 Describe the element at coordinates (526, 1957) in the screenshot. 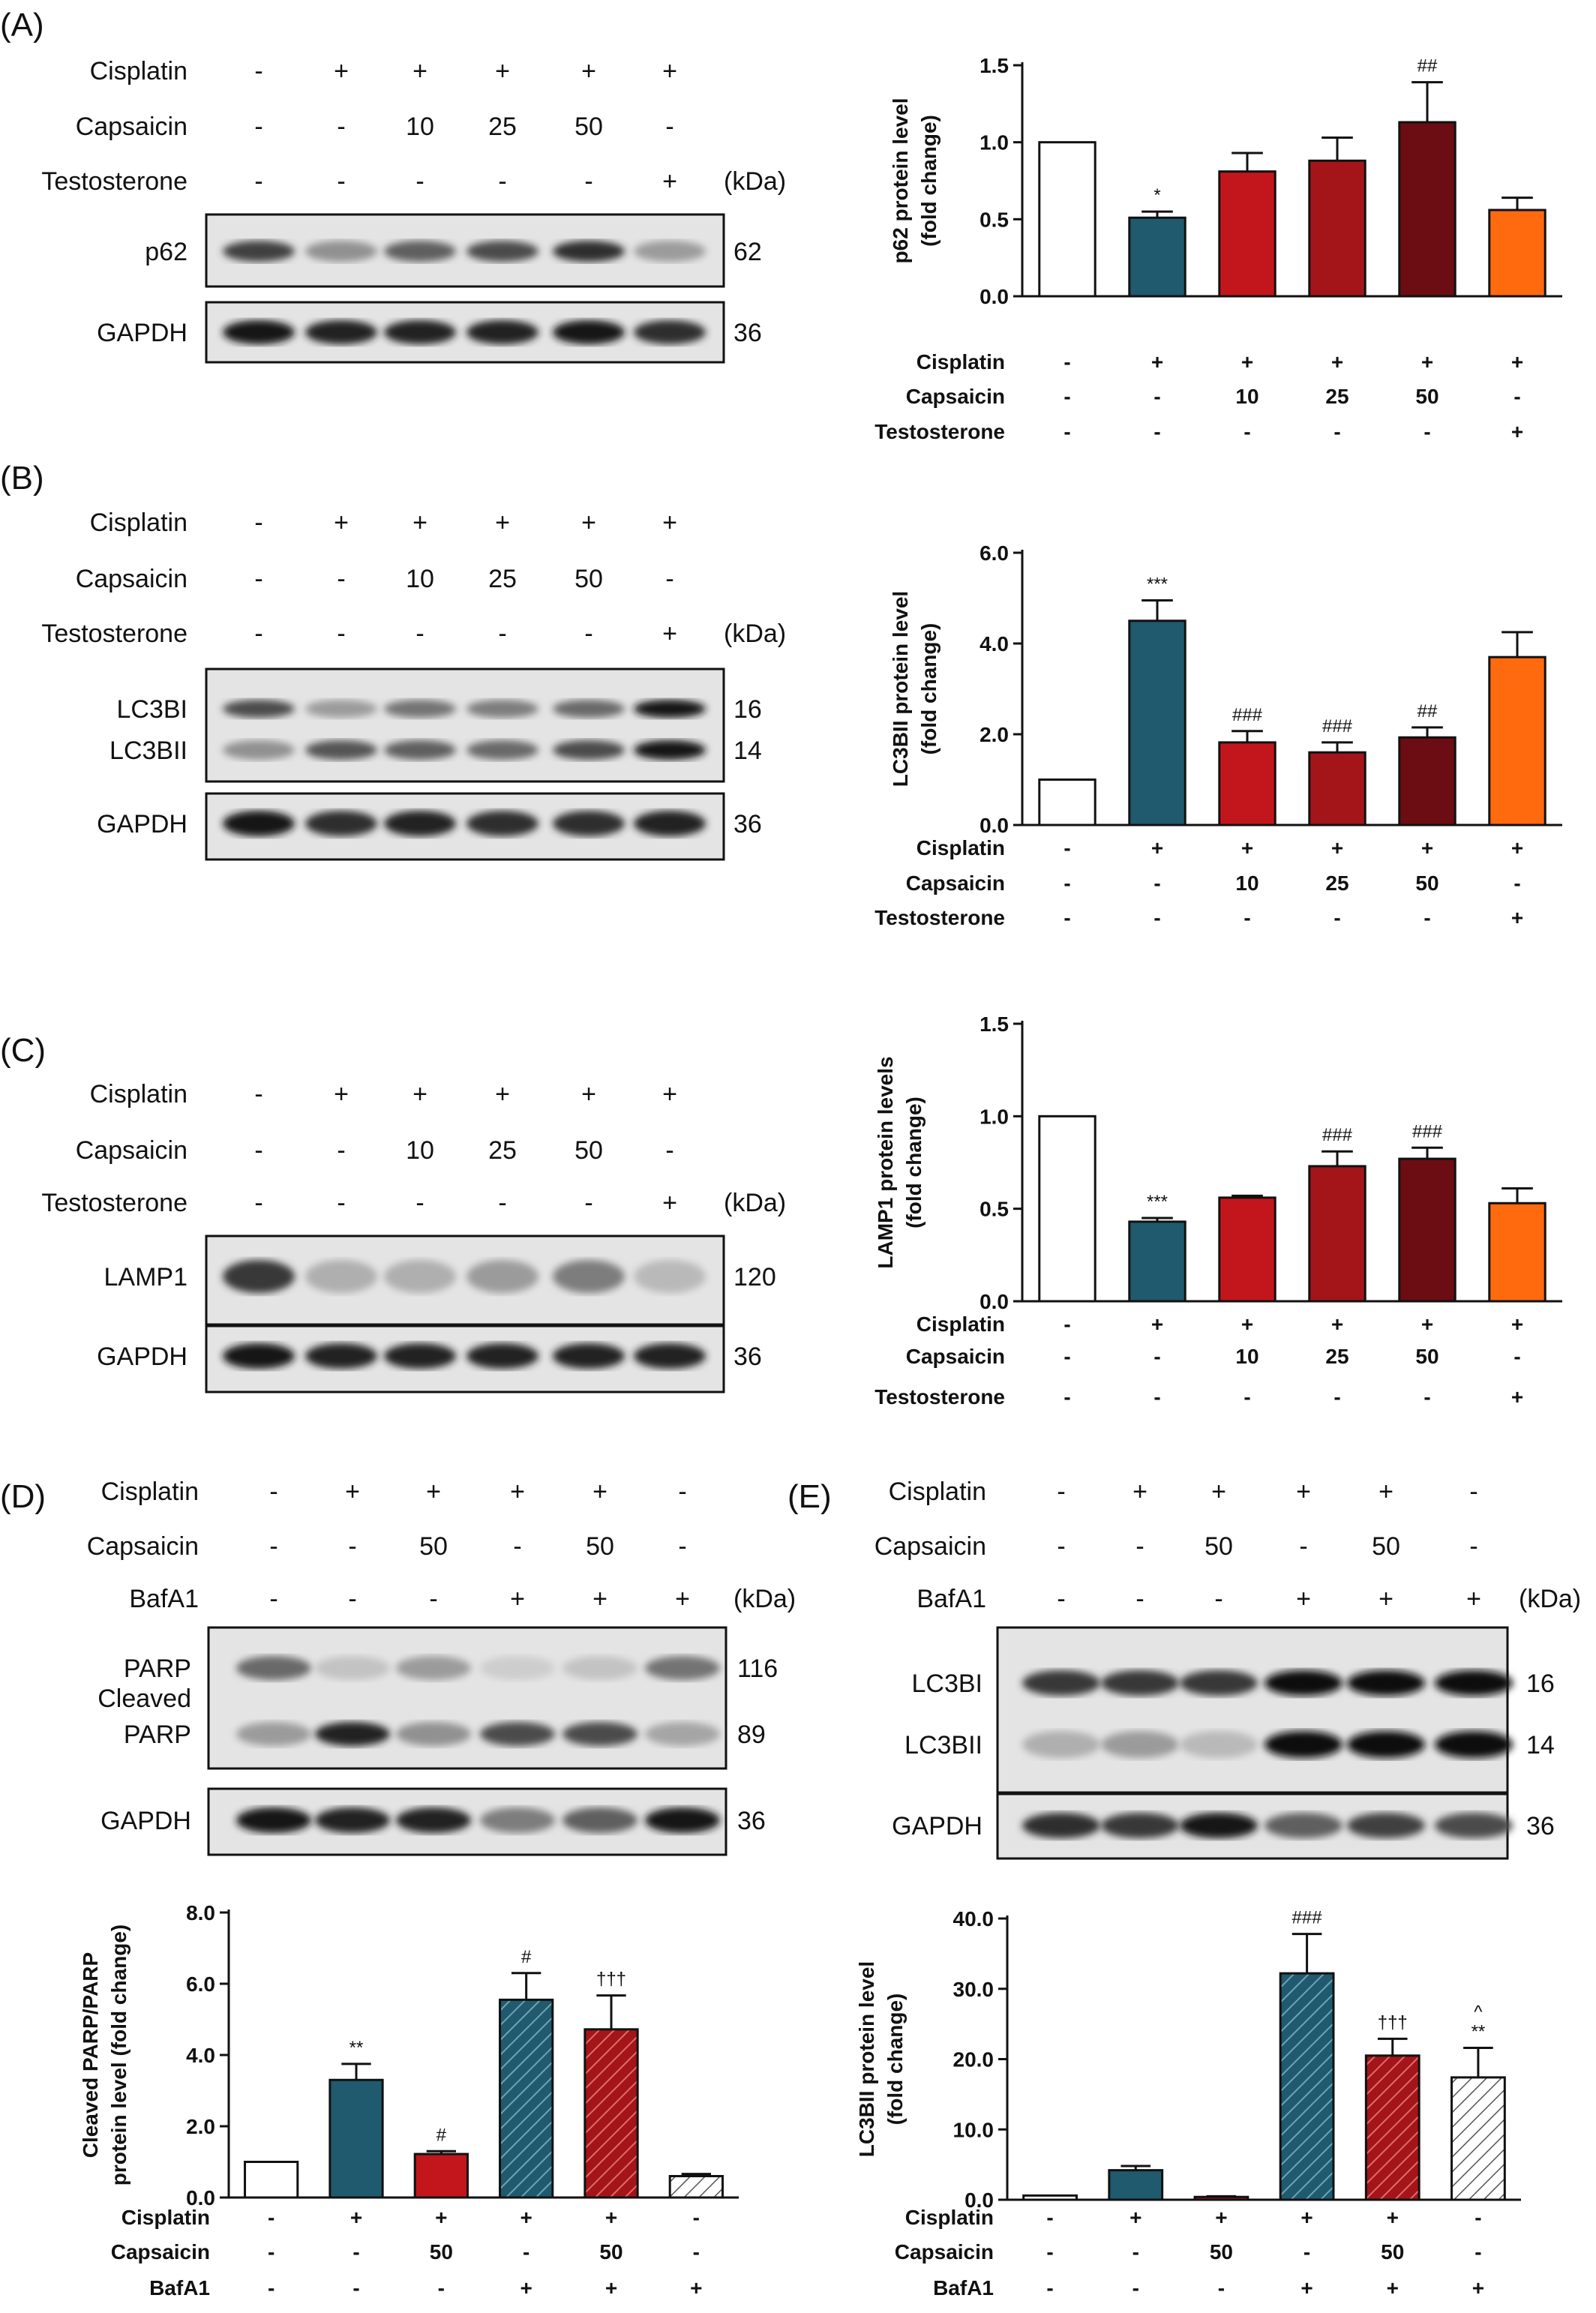

I see `significance-label: #` at that location.